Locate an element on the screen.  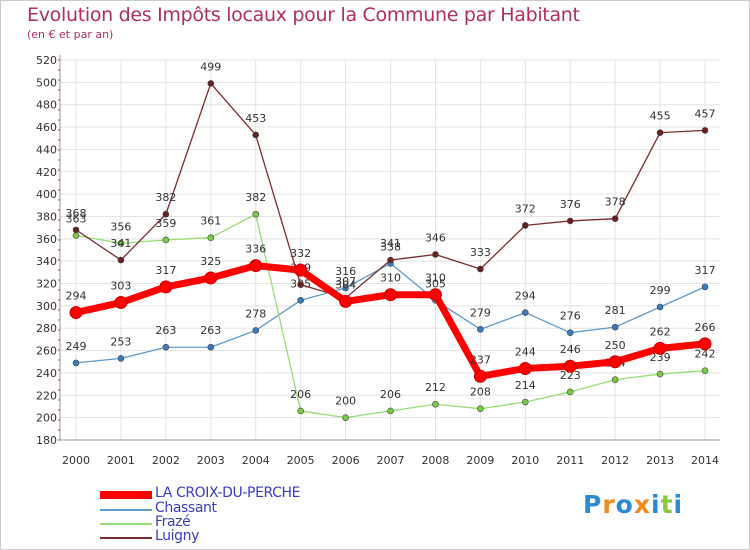
data-label-la-croix-du-perche-2013: 262 is located at coordinates (660, 331).